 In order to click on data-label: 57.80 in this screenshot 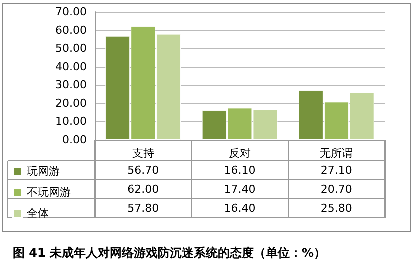, I will do `click(144, 208)`.